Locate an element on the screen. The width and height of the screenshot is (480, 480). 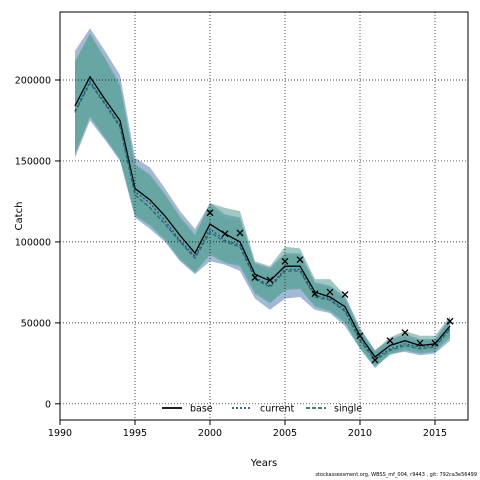
x-tick-label-1990: 1990 is located at coordinates (60, 433).